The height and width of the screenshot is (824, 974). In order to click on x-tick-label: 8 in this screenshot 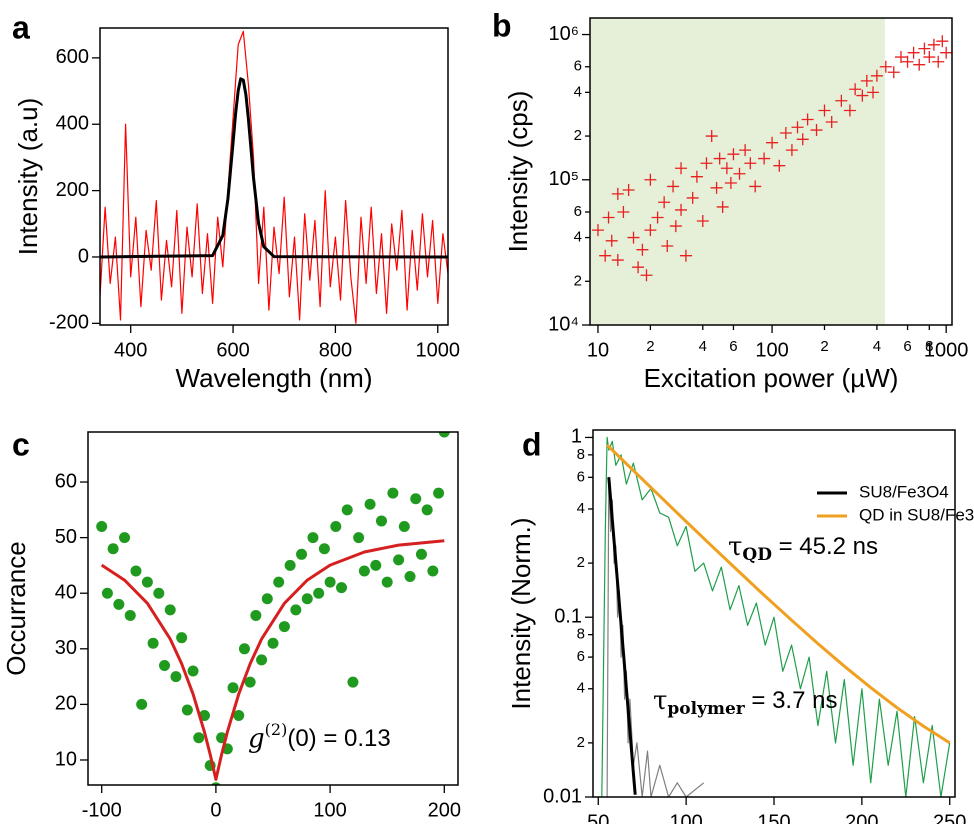, I will do `click(929, 346)`.